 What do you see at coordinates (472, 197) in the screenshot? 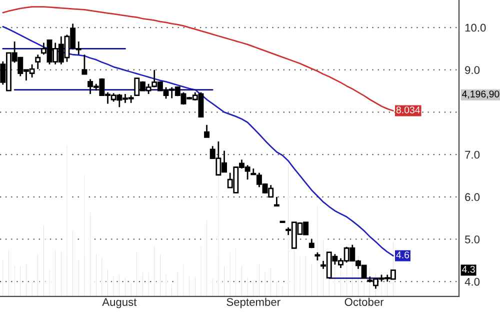
I see `y-tick-label: 6.0` at bounding box center [472, 197].